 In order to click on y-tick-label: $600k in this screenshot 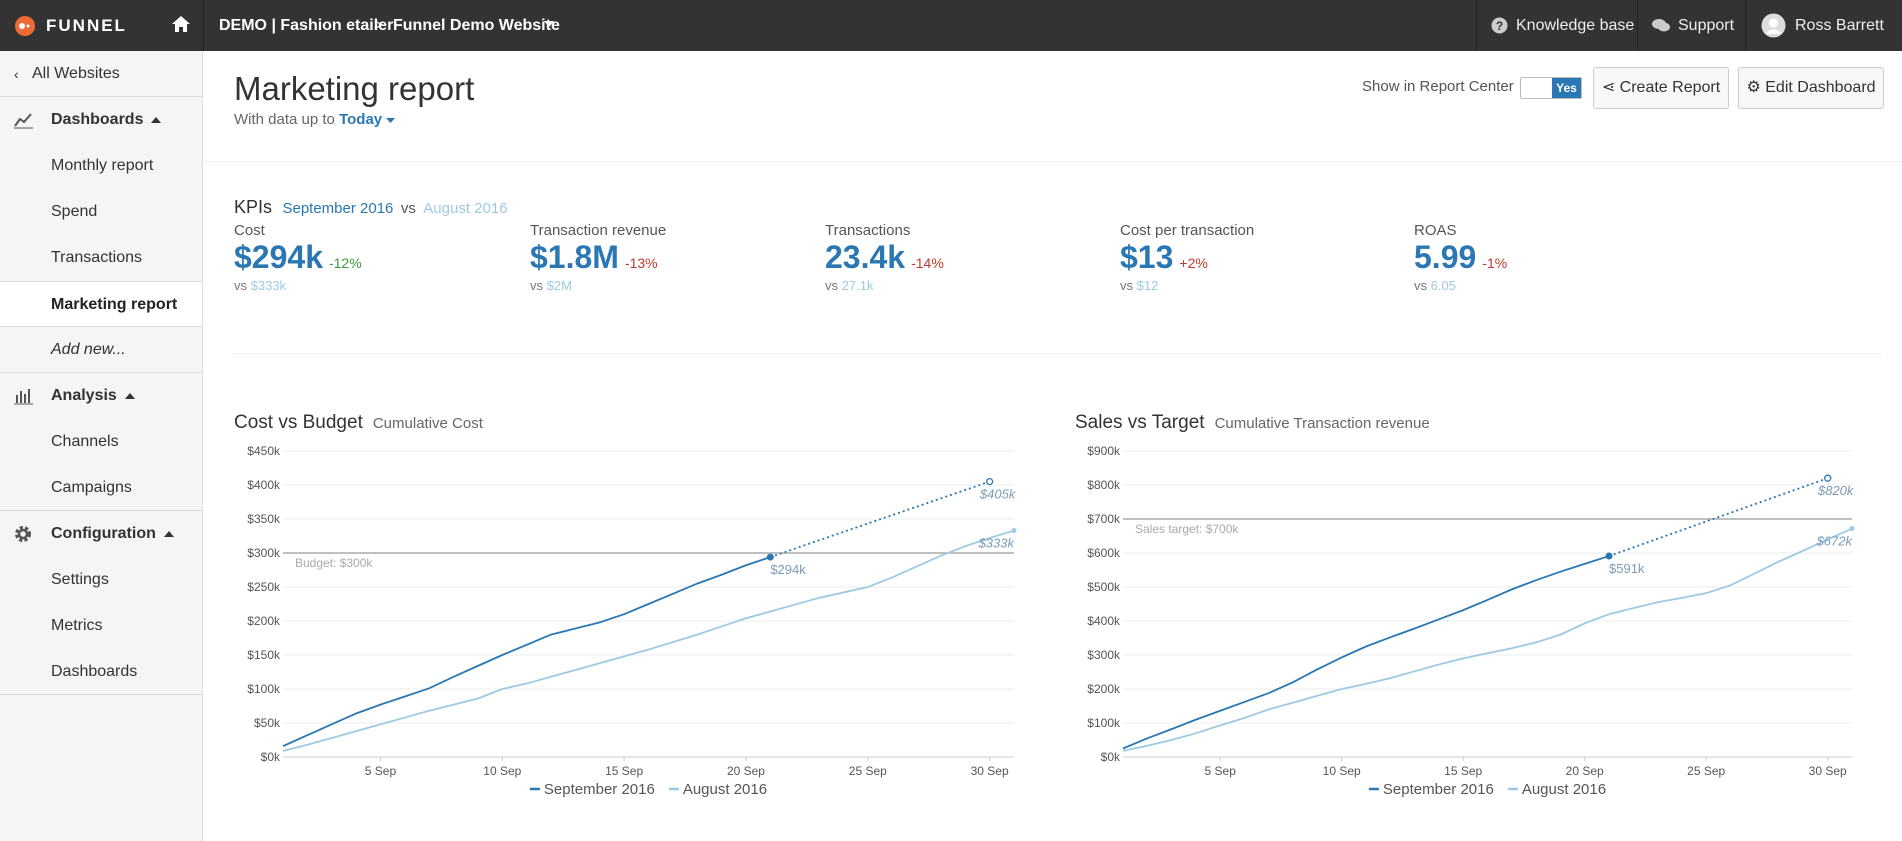, I will do `click(1104, 553)`.